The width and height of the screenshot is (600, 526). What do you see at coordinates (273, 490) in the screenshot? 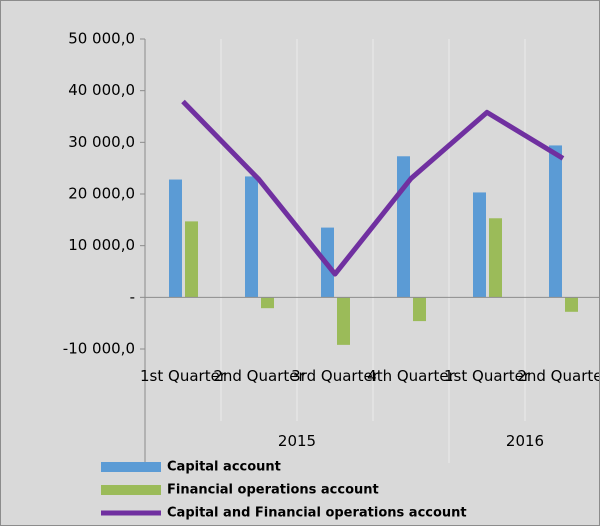
I see `legend-label: Financial operations account` at bounding box center [273, 490].